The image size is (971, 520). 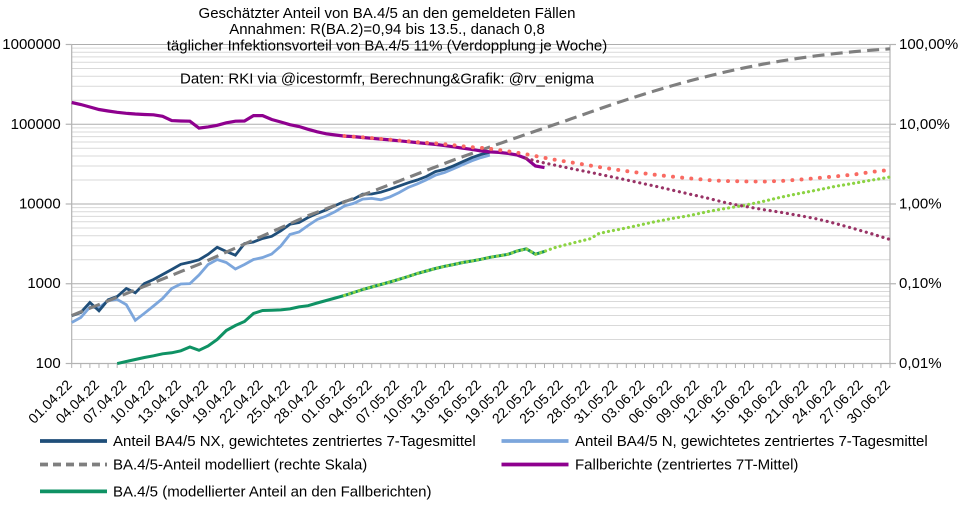 I want to click on svg-text: 100,00%, so click(x=928, y=44).